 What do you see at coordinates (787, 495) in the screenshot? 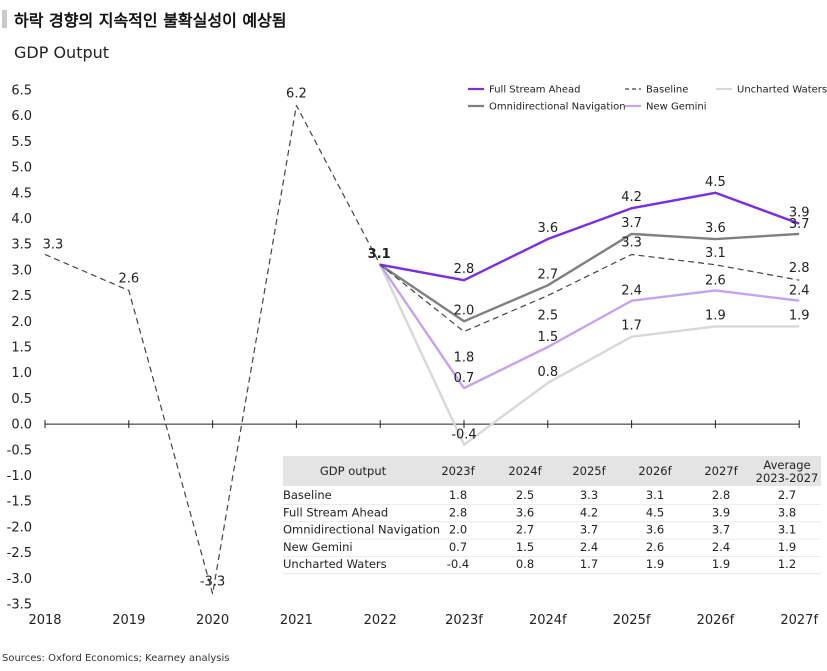
I see `table-cell: 2.7` at bounding box center [787, 495].